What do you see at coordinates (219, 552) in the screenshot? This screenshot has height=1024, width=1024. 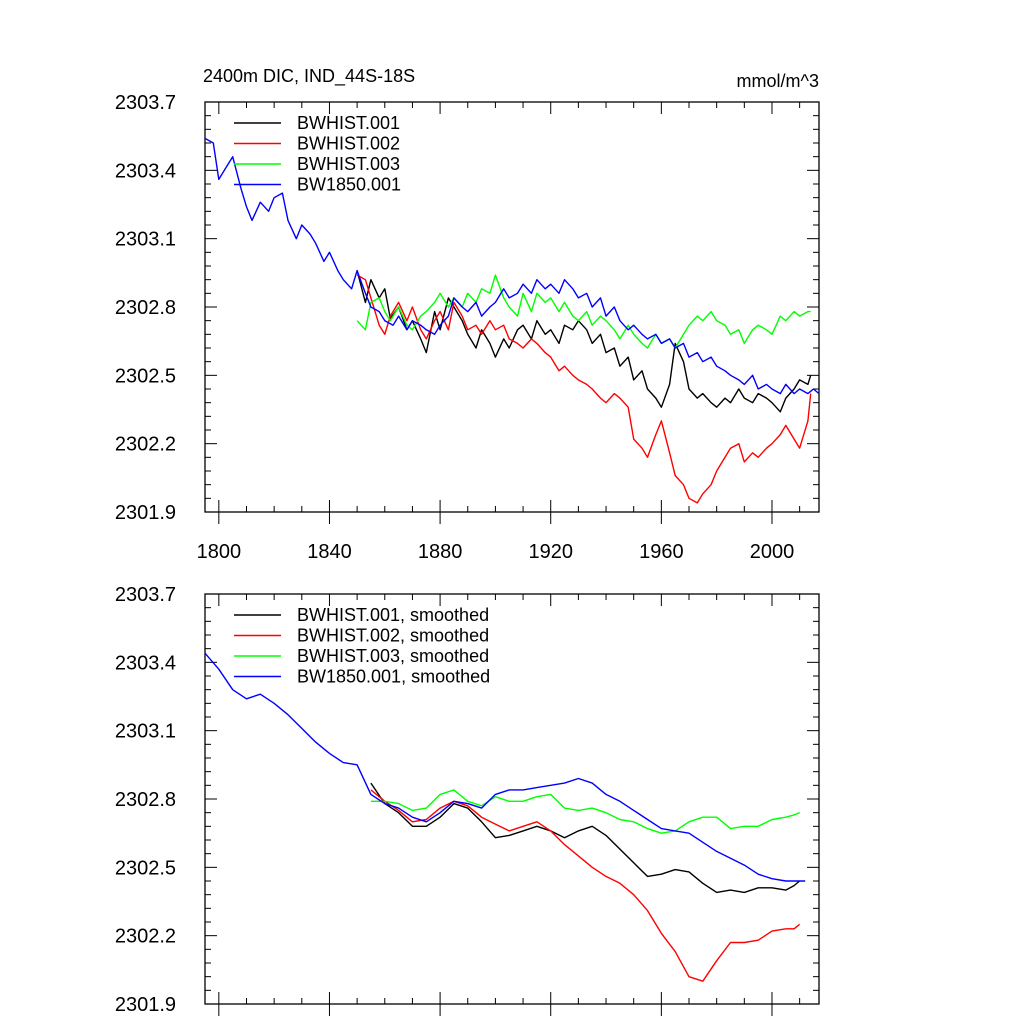 I see `x-tick-label: 1800` at bounding box center [219, 552].